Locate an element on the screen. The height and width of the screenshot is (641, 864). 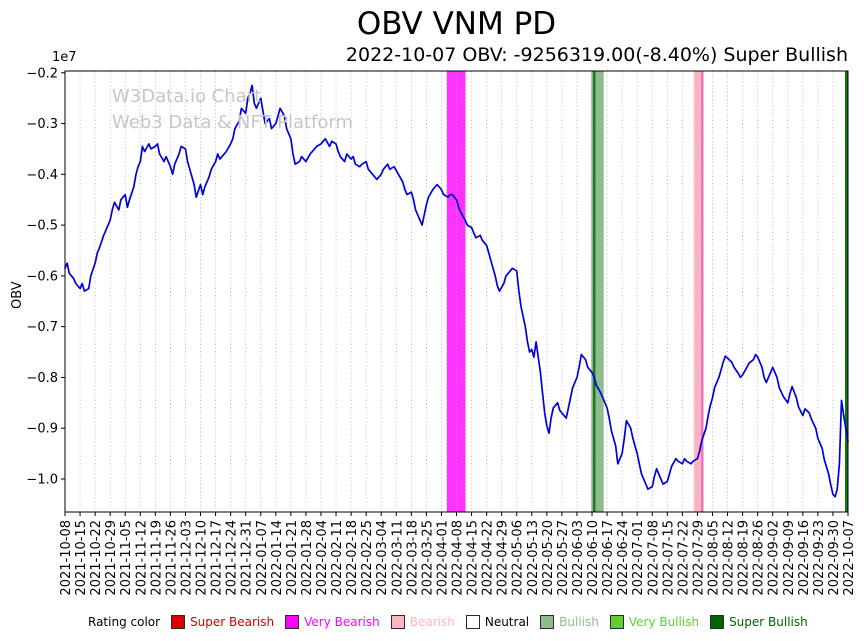
x-tick-label: 2021-11-12 is located at coordinates (141, 558).